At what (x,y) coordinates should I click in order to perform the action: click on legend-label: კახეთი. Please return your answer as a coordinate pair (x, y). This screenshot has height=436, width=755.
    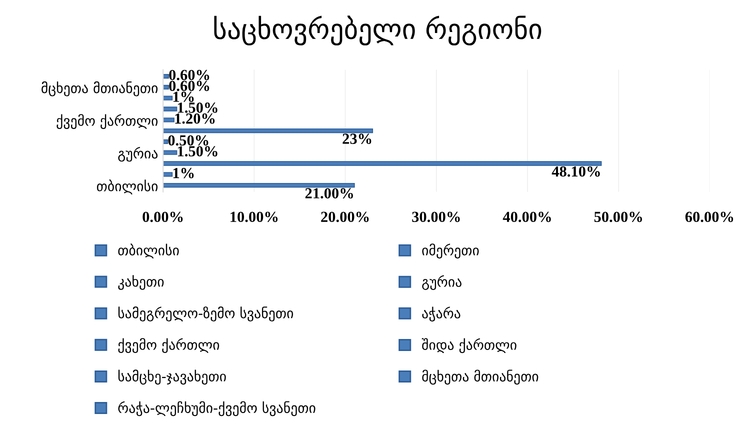
    Looking at the image, I should click on (141, 282).